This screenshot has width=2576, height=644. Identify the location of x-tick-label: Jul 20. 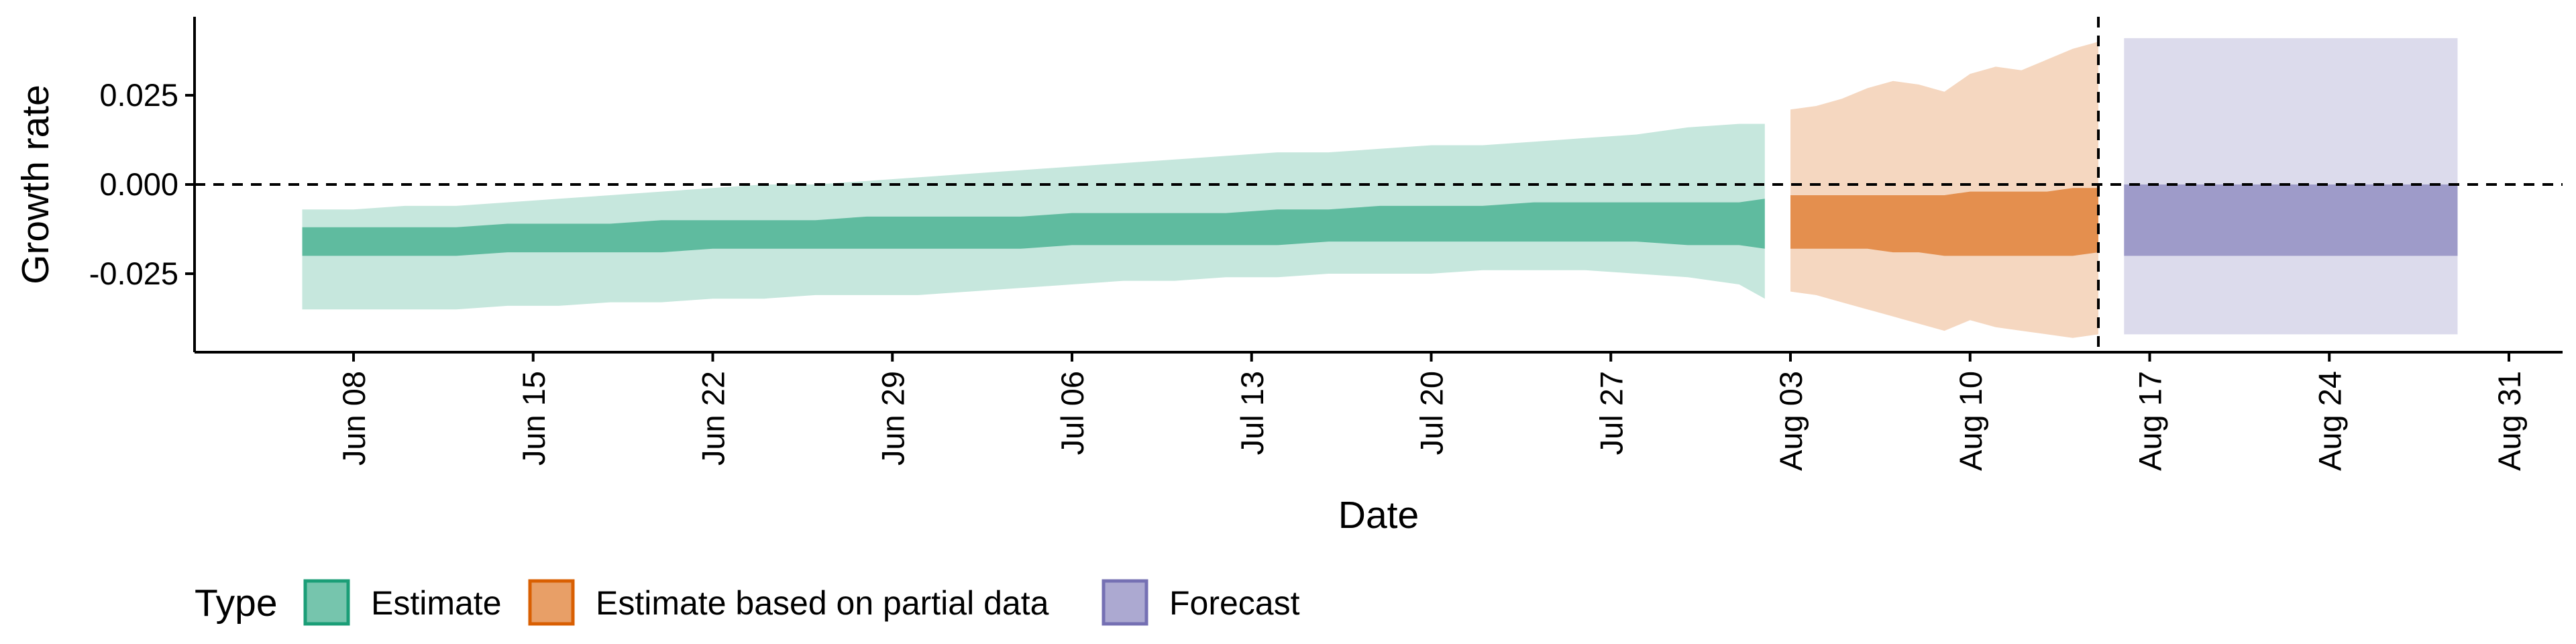
(1432, 413).